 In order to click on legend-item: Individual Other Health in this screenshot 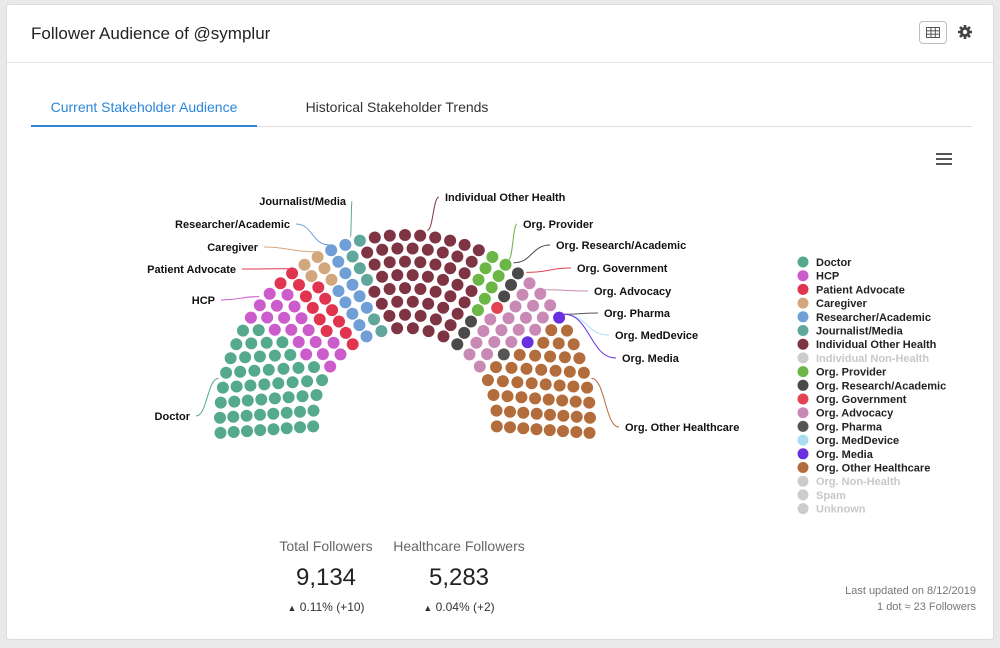, I will do `click(876, 345)`.